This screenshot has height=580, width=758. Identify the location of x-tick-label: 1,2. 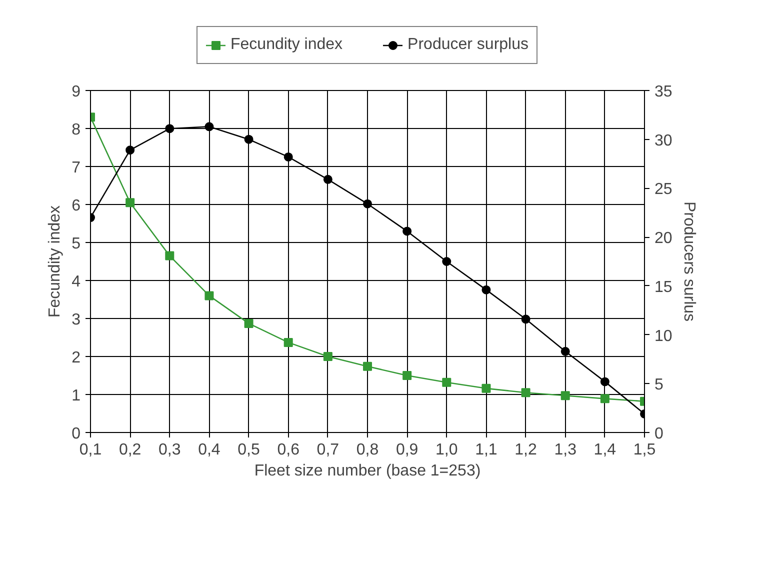
(526, 450).